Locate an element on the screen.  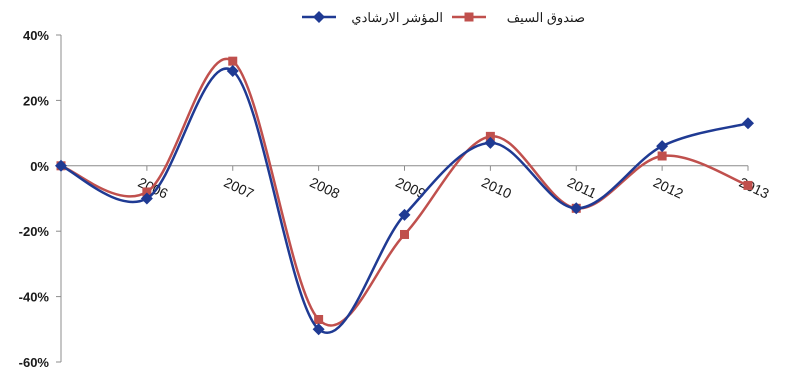
y-tick-label: 0% is located at coordinates (39, 166).